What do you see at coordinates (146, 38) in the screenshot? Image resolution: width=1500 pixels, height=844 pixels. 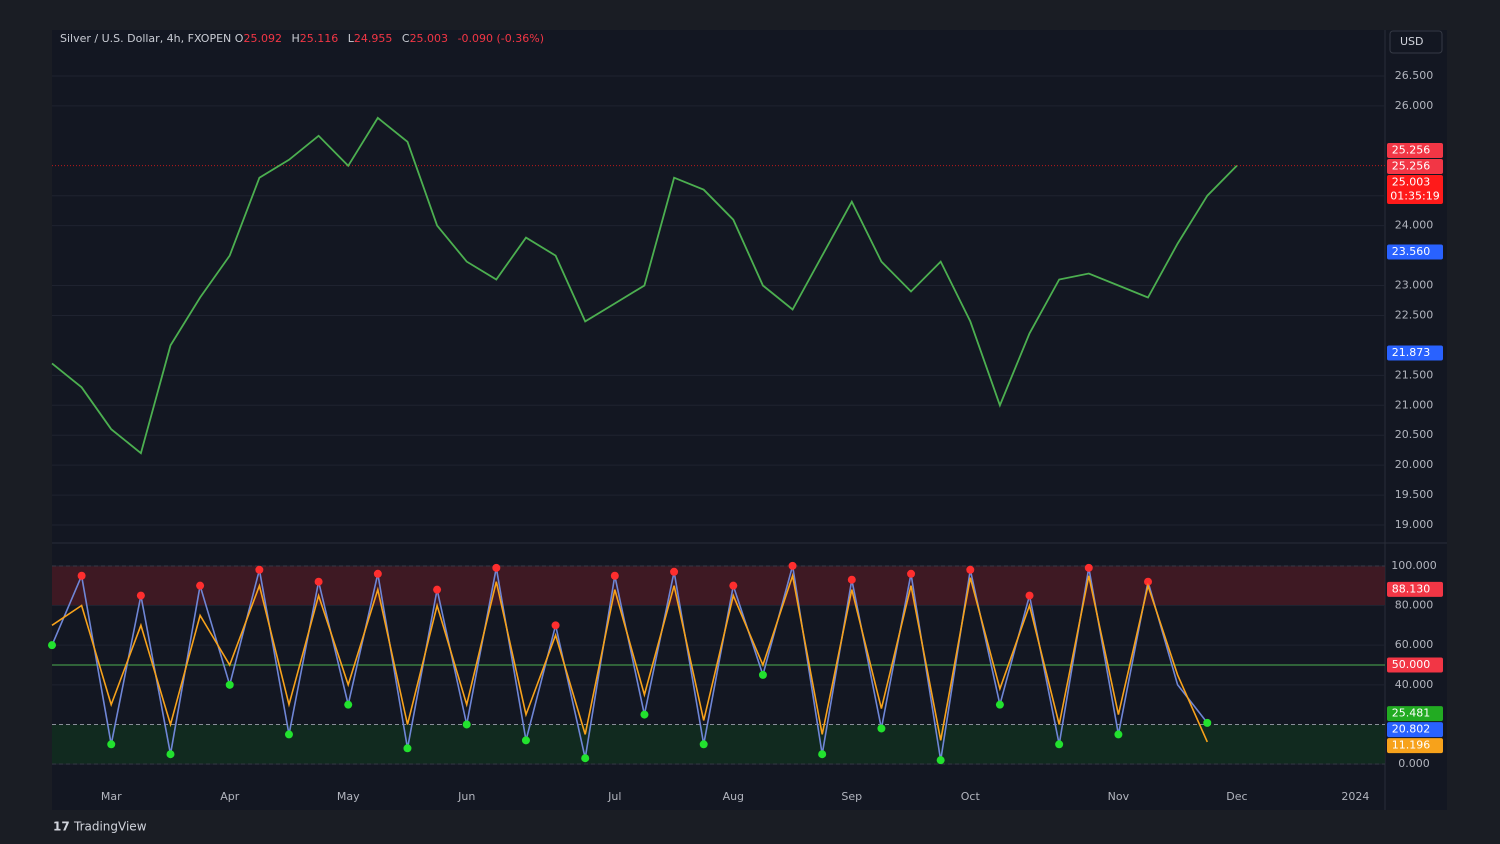 I see `symbol: Silver / U.S. Dollar, 4h, FXOPEN` at bounding box center [146, 38].